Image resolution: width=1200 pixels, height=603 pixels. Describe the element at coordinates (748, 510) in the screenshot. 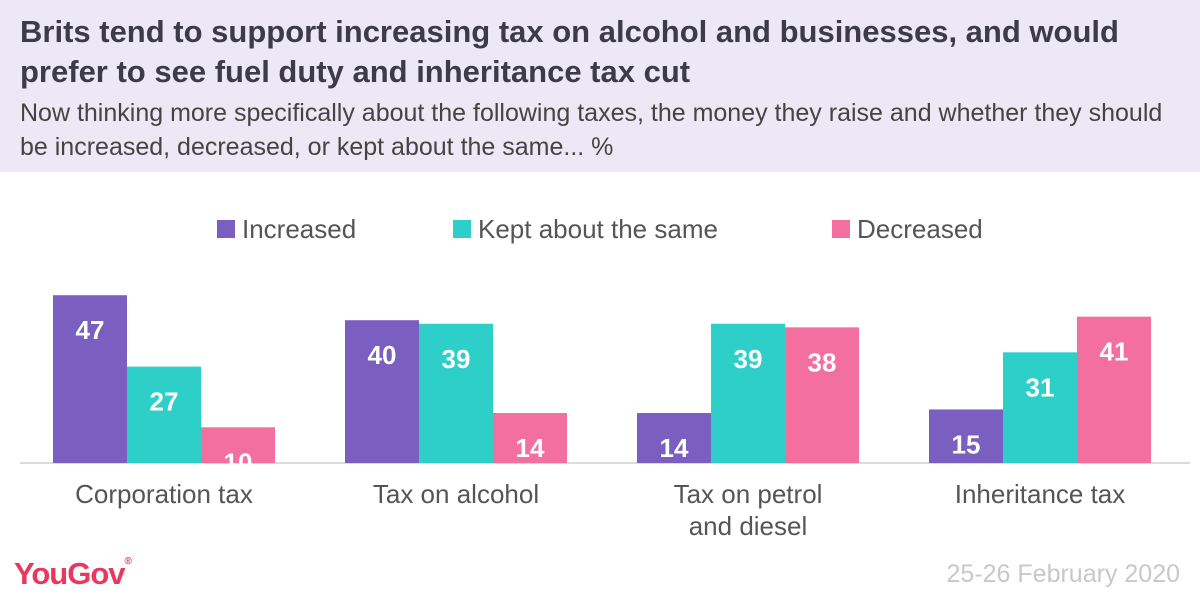

I see `category-label-tax-on-petrol-and-diesel: Tax on petrol and diesel` at that location.